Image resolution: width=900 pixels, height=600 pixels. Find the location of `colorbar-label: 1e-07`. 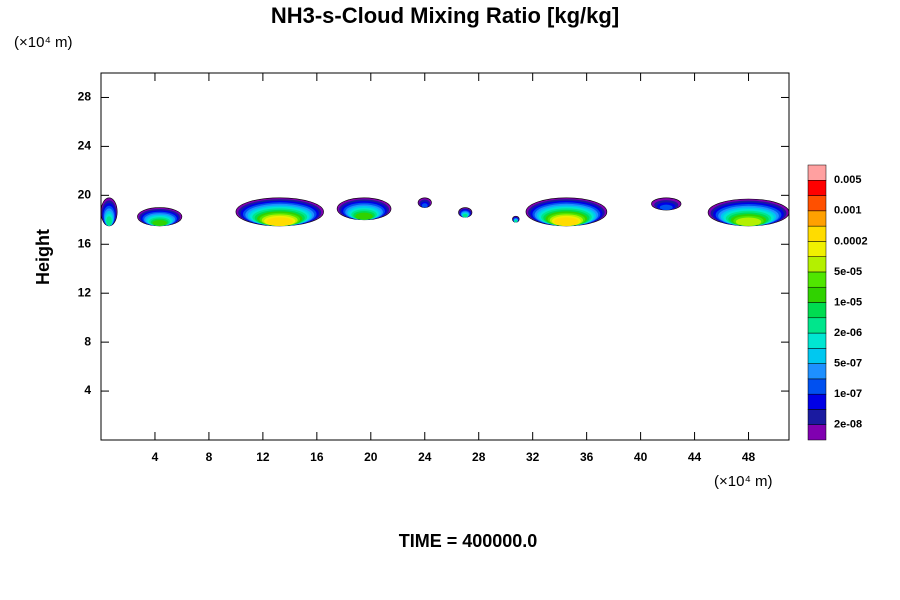

colorbar-label: 1e-07 is located at coordinates (848, 394).